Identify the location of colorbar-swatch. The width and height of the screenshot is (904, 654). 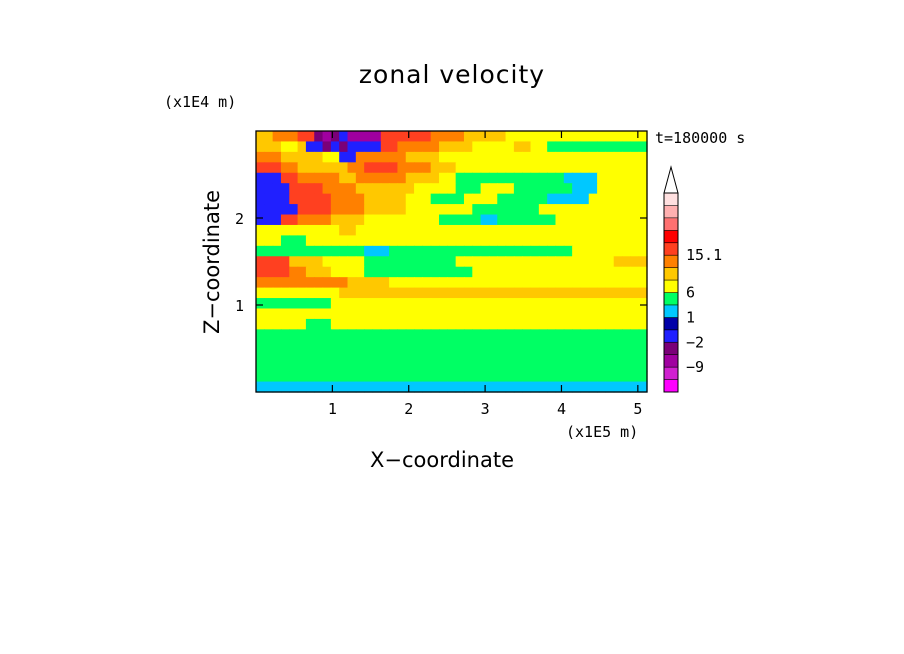
(671, 224).